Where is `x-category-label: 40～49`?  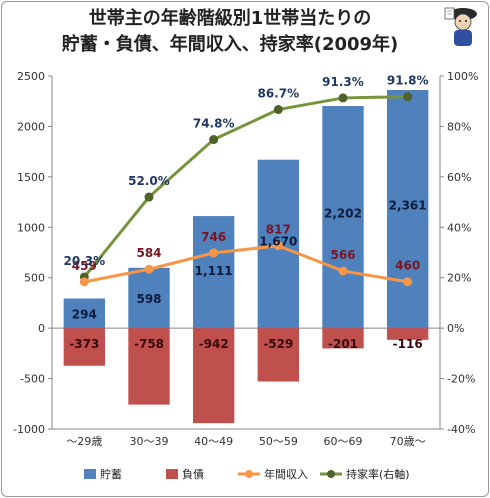 x-category-label: 40～49 is located at coordinates (213, 441).